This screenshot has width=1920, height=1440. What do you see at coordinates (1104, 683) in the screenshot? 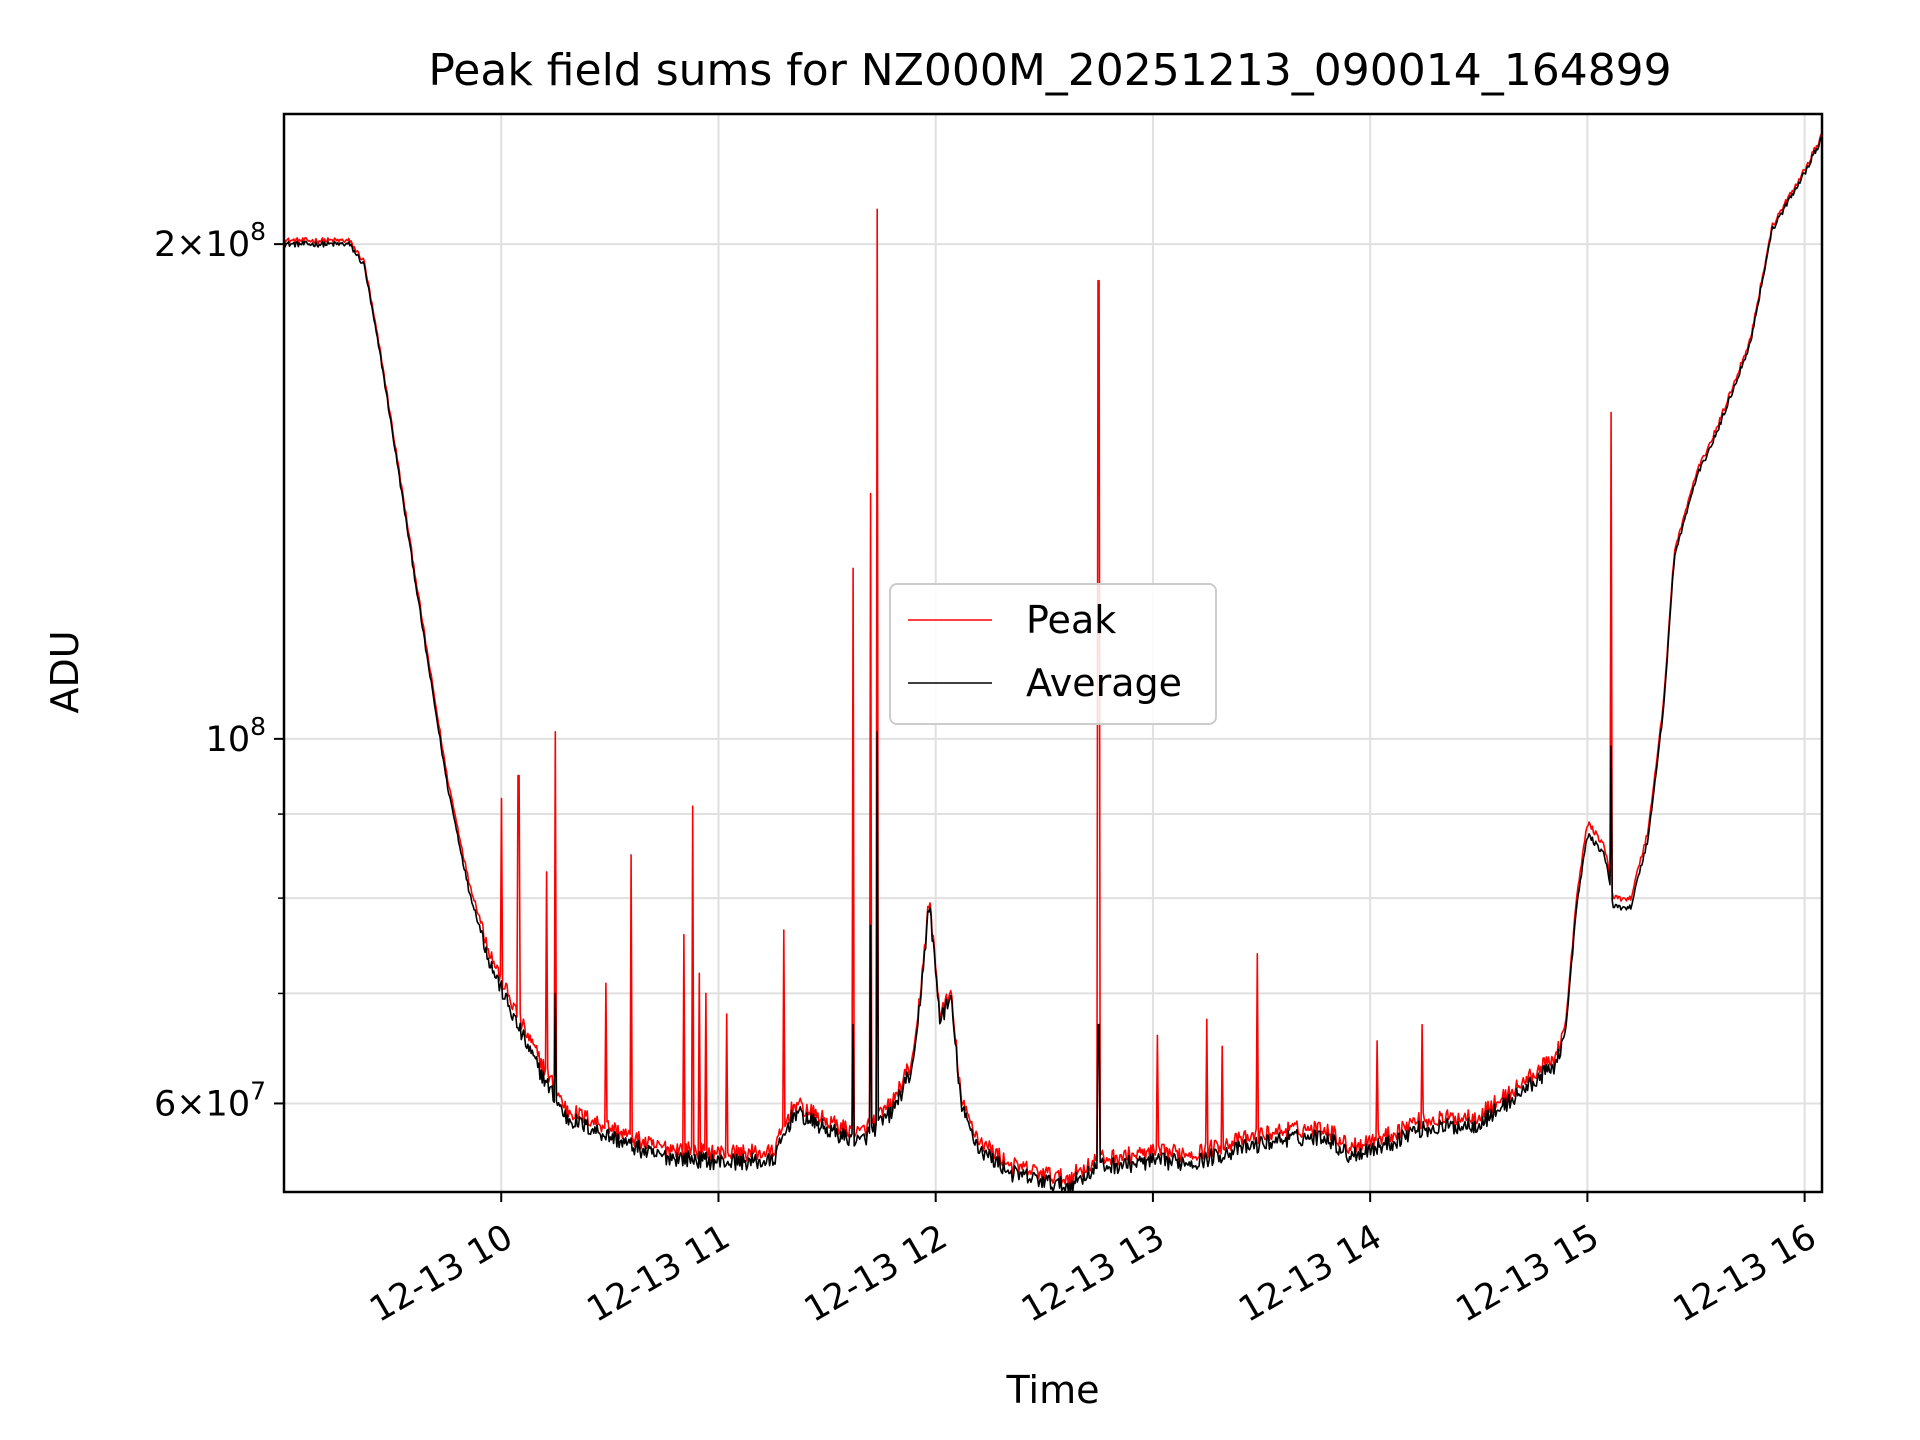
I see `legend-average-label: Average` at bounding box center [1104, 683].